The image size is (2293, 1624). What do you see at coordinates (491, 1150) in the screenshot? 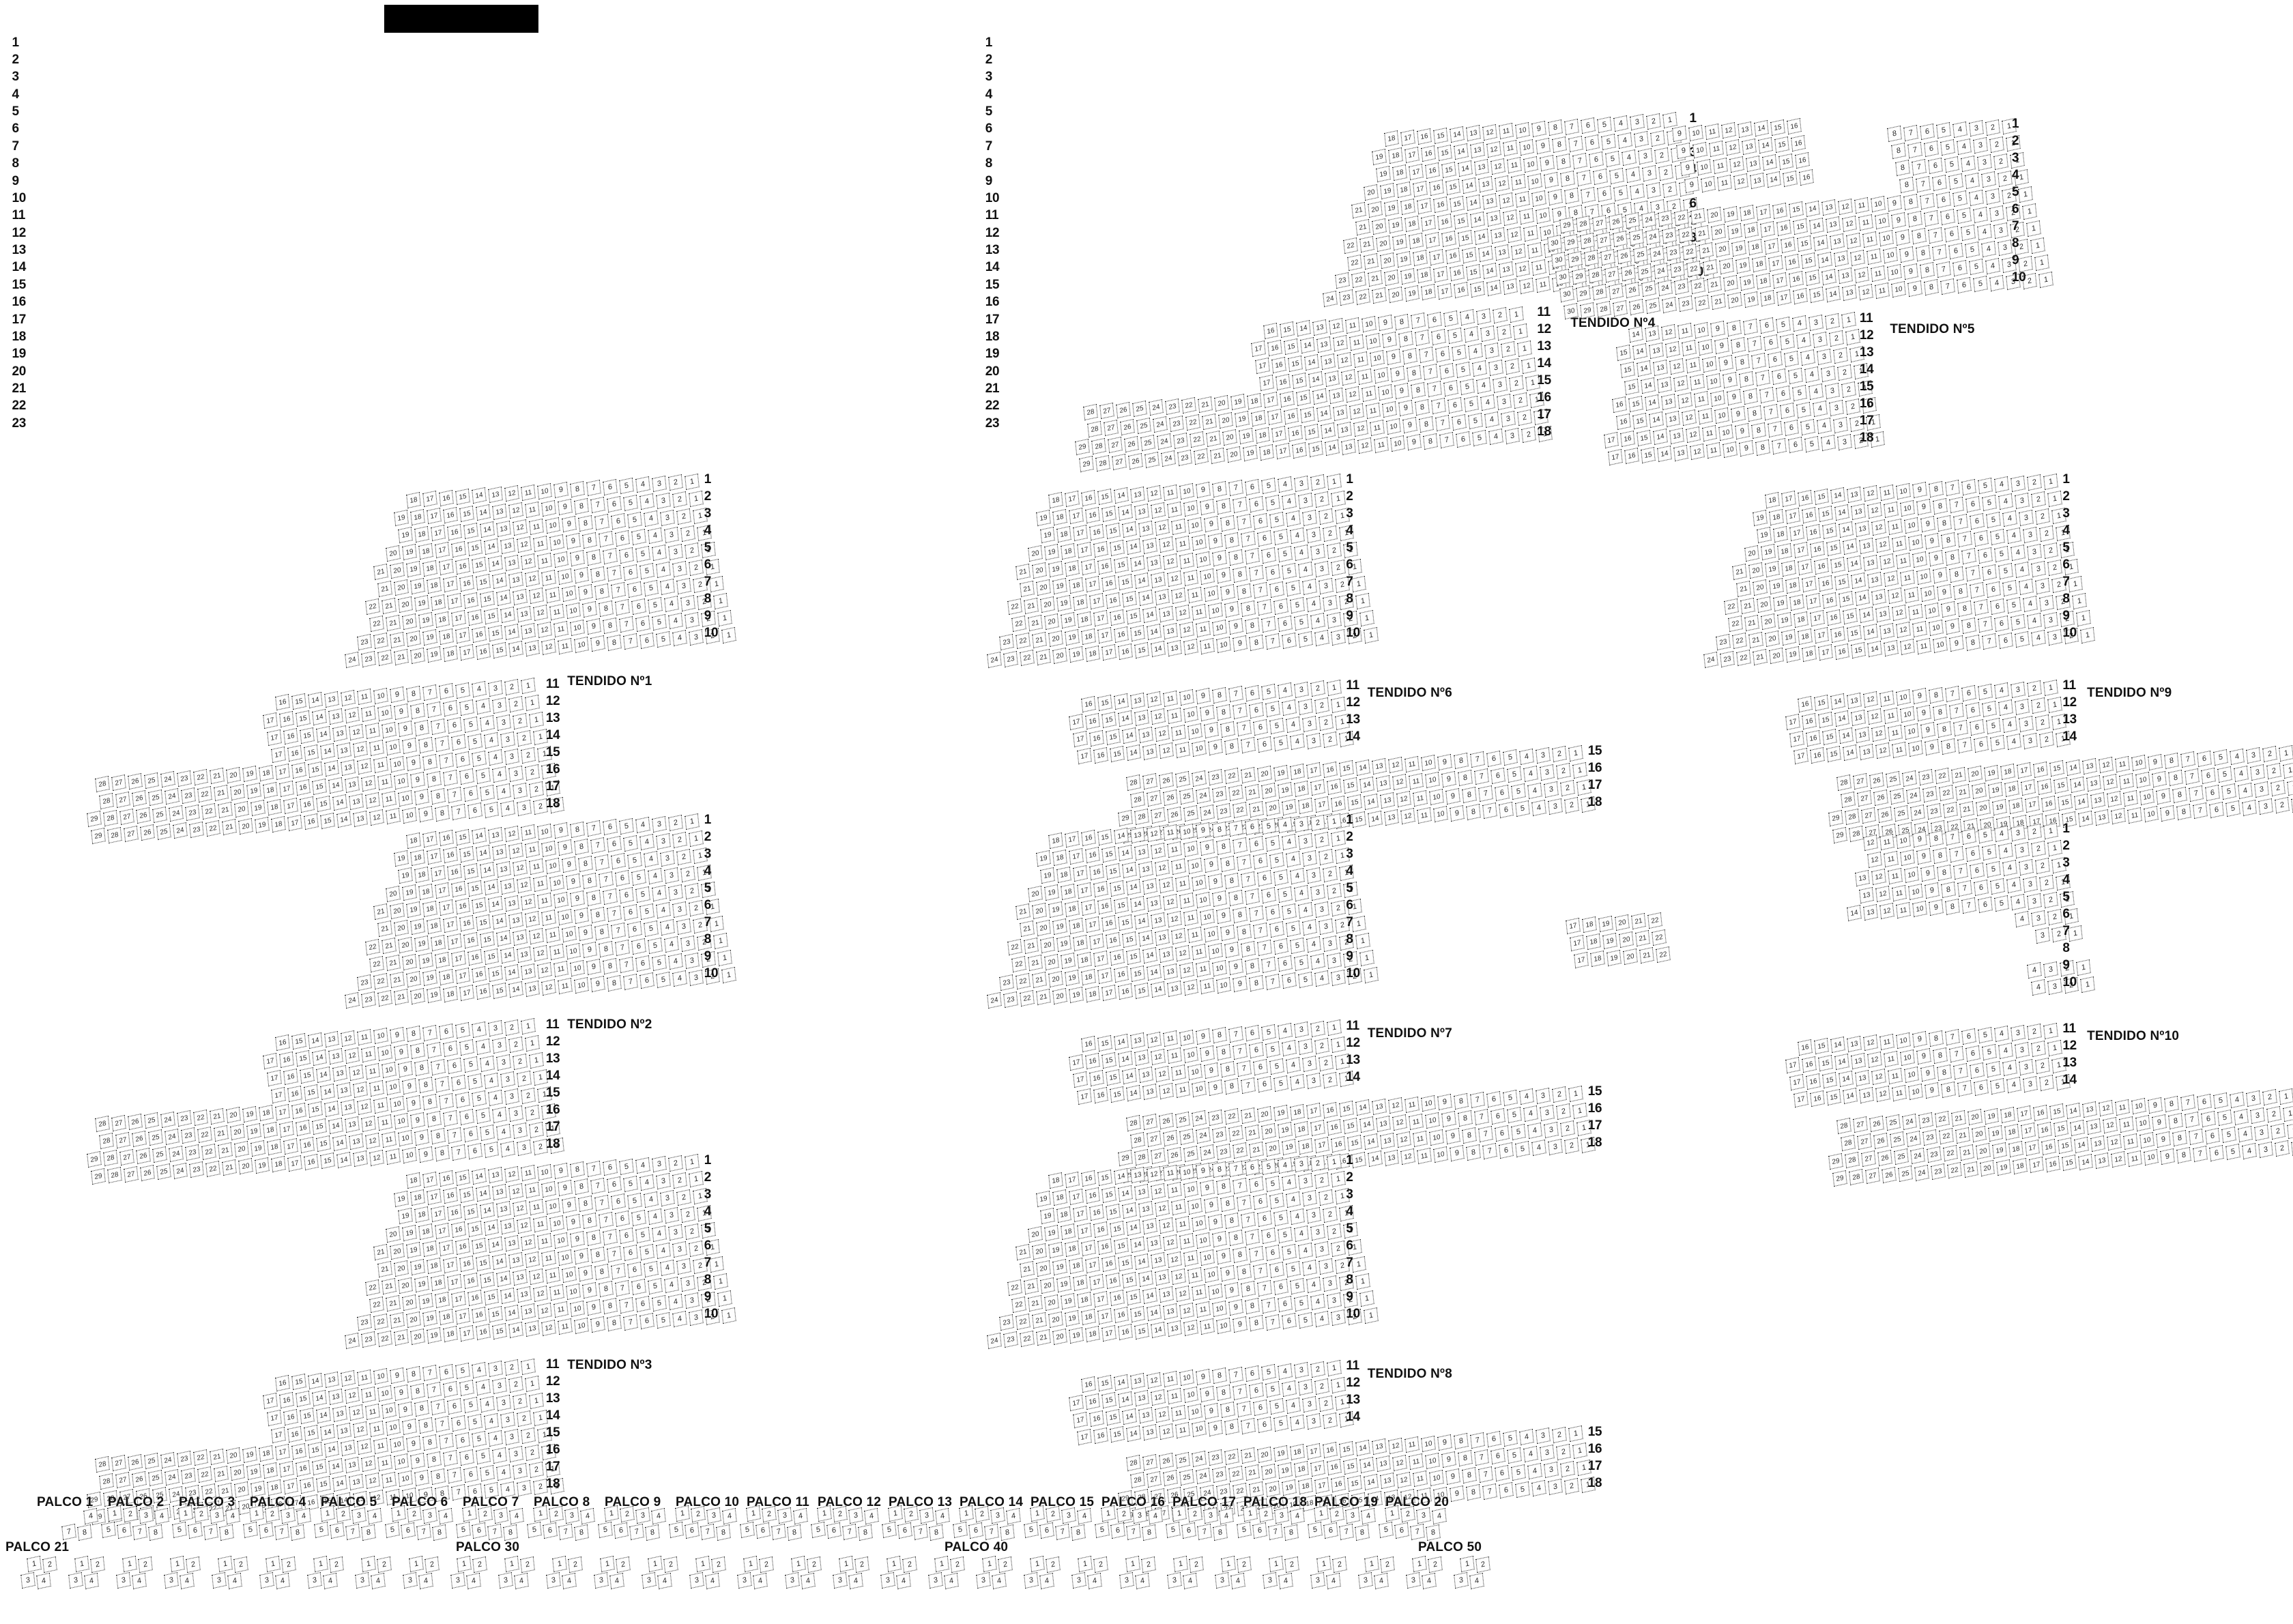
I see `seat: 5` at bounding box center [491, 1150].